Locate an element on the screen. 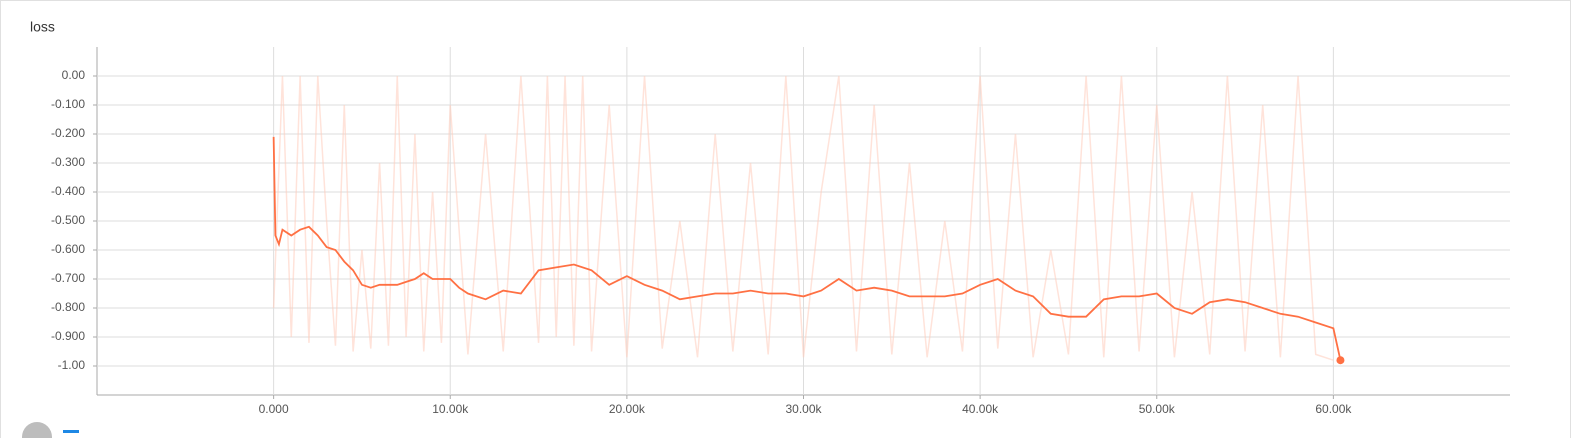 The width and height of the screenshot is (1571, 438). x-tick-label: 40.00k is located at coordinates (980, 409).